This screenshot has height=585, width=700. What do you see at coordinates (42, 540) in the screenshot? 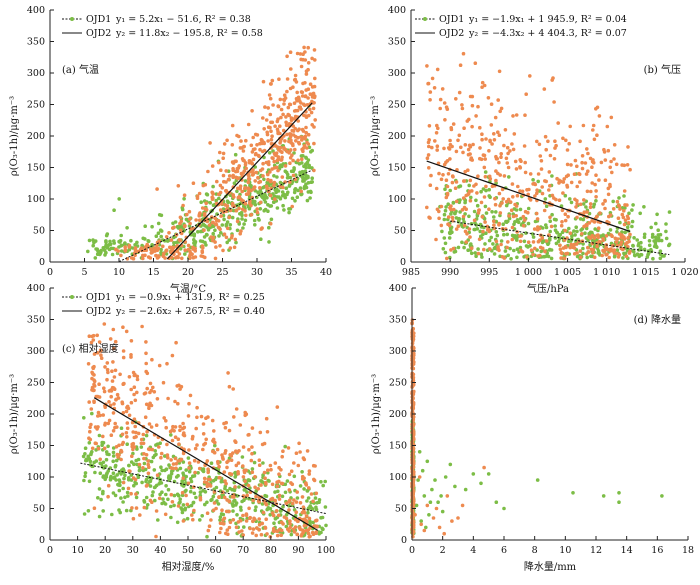
I see `y-tick-label: 0` at bounding box center [42, 540].